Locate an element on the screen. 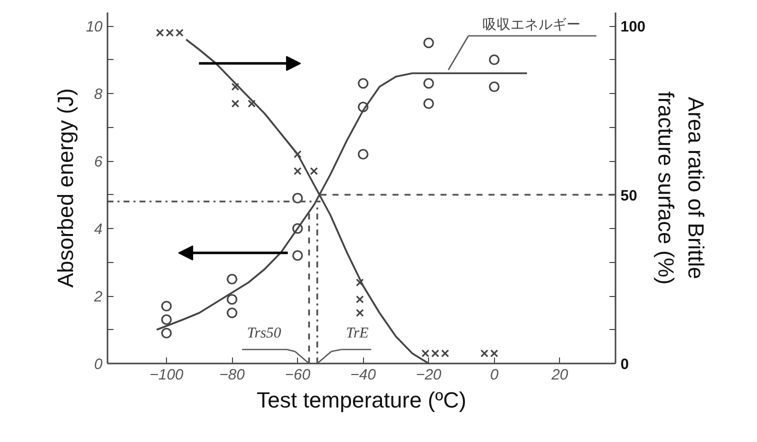 The height and width of the screenshot is (442, 757). annotation: TrE is located at coordinates (357, 334).